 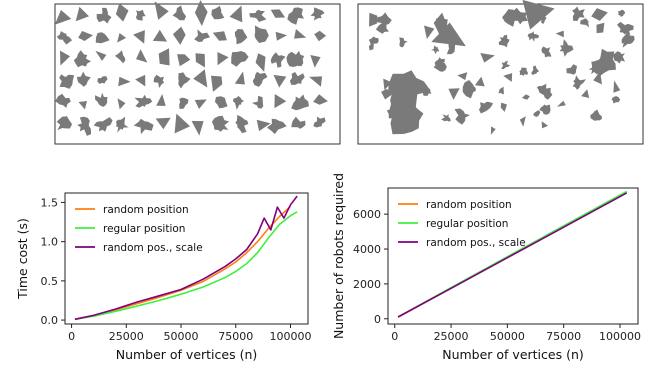 What do you see at coordinates (467, 224) in the screenshot?
I see `legend-label-regular-position: regular position` at bounding box center [467, 224].